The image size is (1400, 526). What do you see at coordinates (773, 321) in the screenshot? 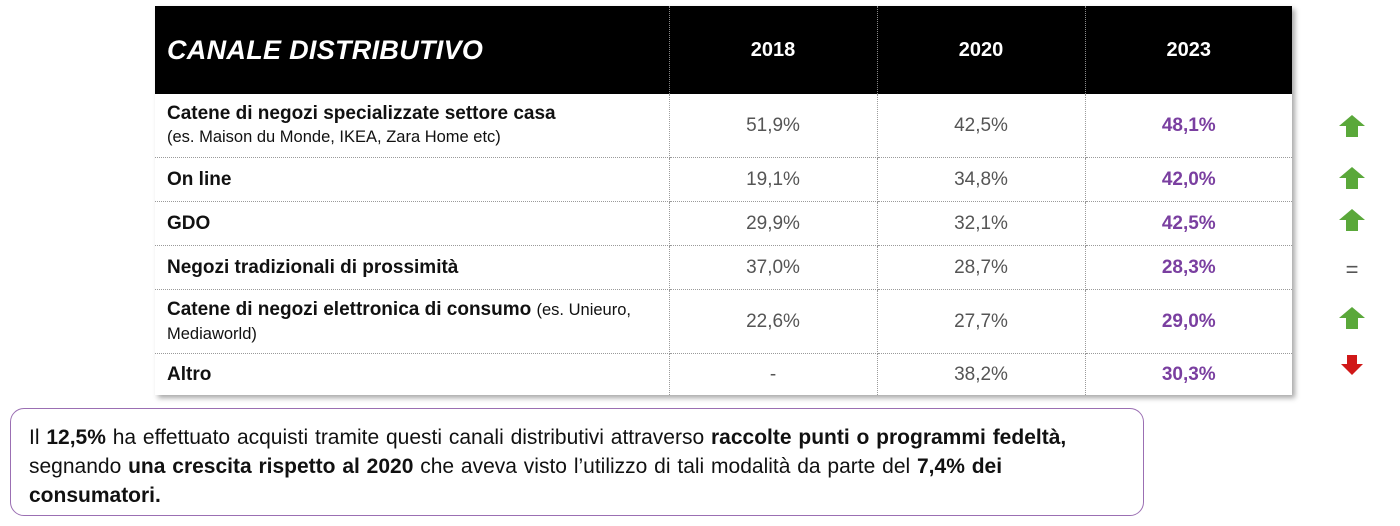
I see `cell-2018: 22,6%` at bounding box center [773, 321].